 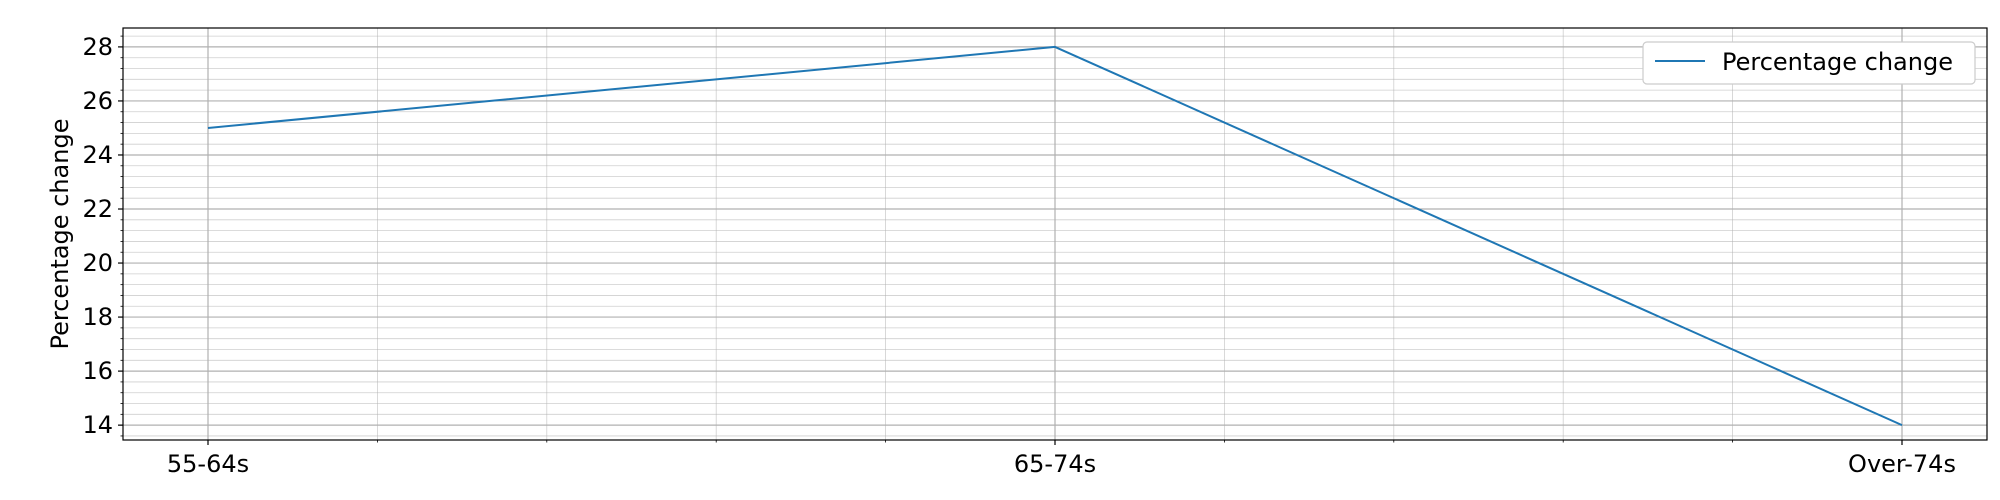 What do you see at coordinates (97, 47) in the screenshot?
I see `y-tick-label: 28` at bounding box center [97, 47].